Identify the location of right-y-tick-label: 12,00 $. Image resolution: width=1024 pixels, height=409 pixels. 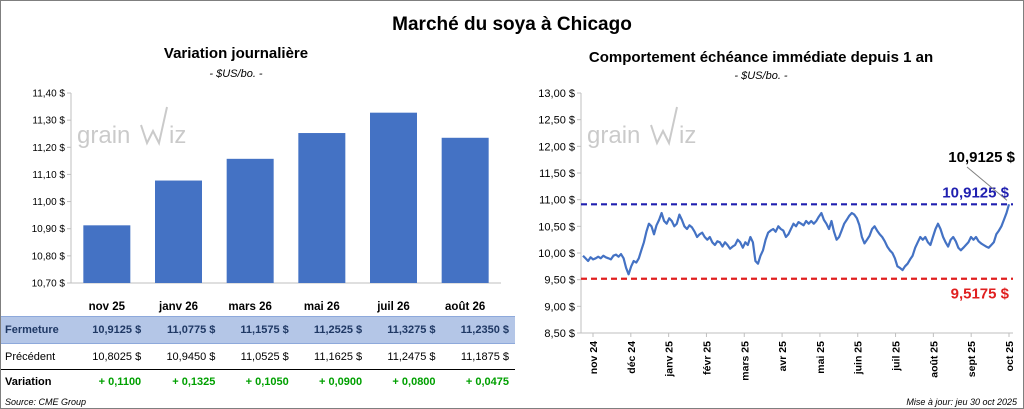
(556, 147).